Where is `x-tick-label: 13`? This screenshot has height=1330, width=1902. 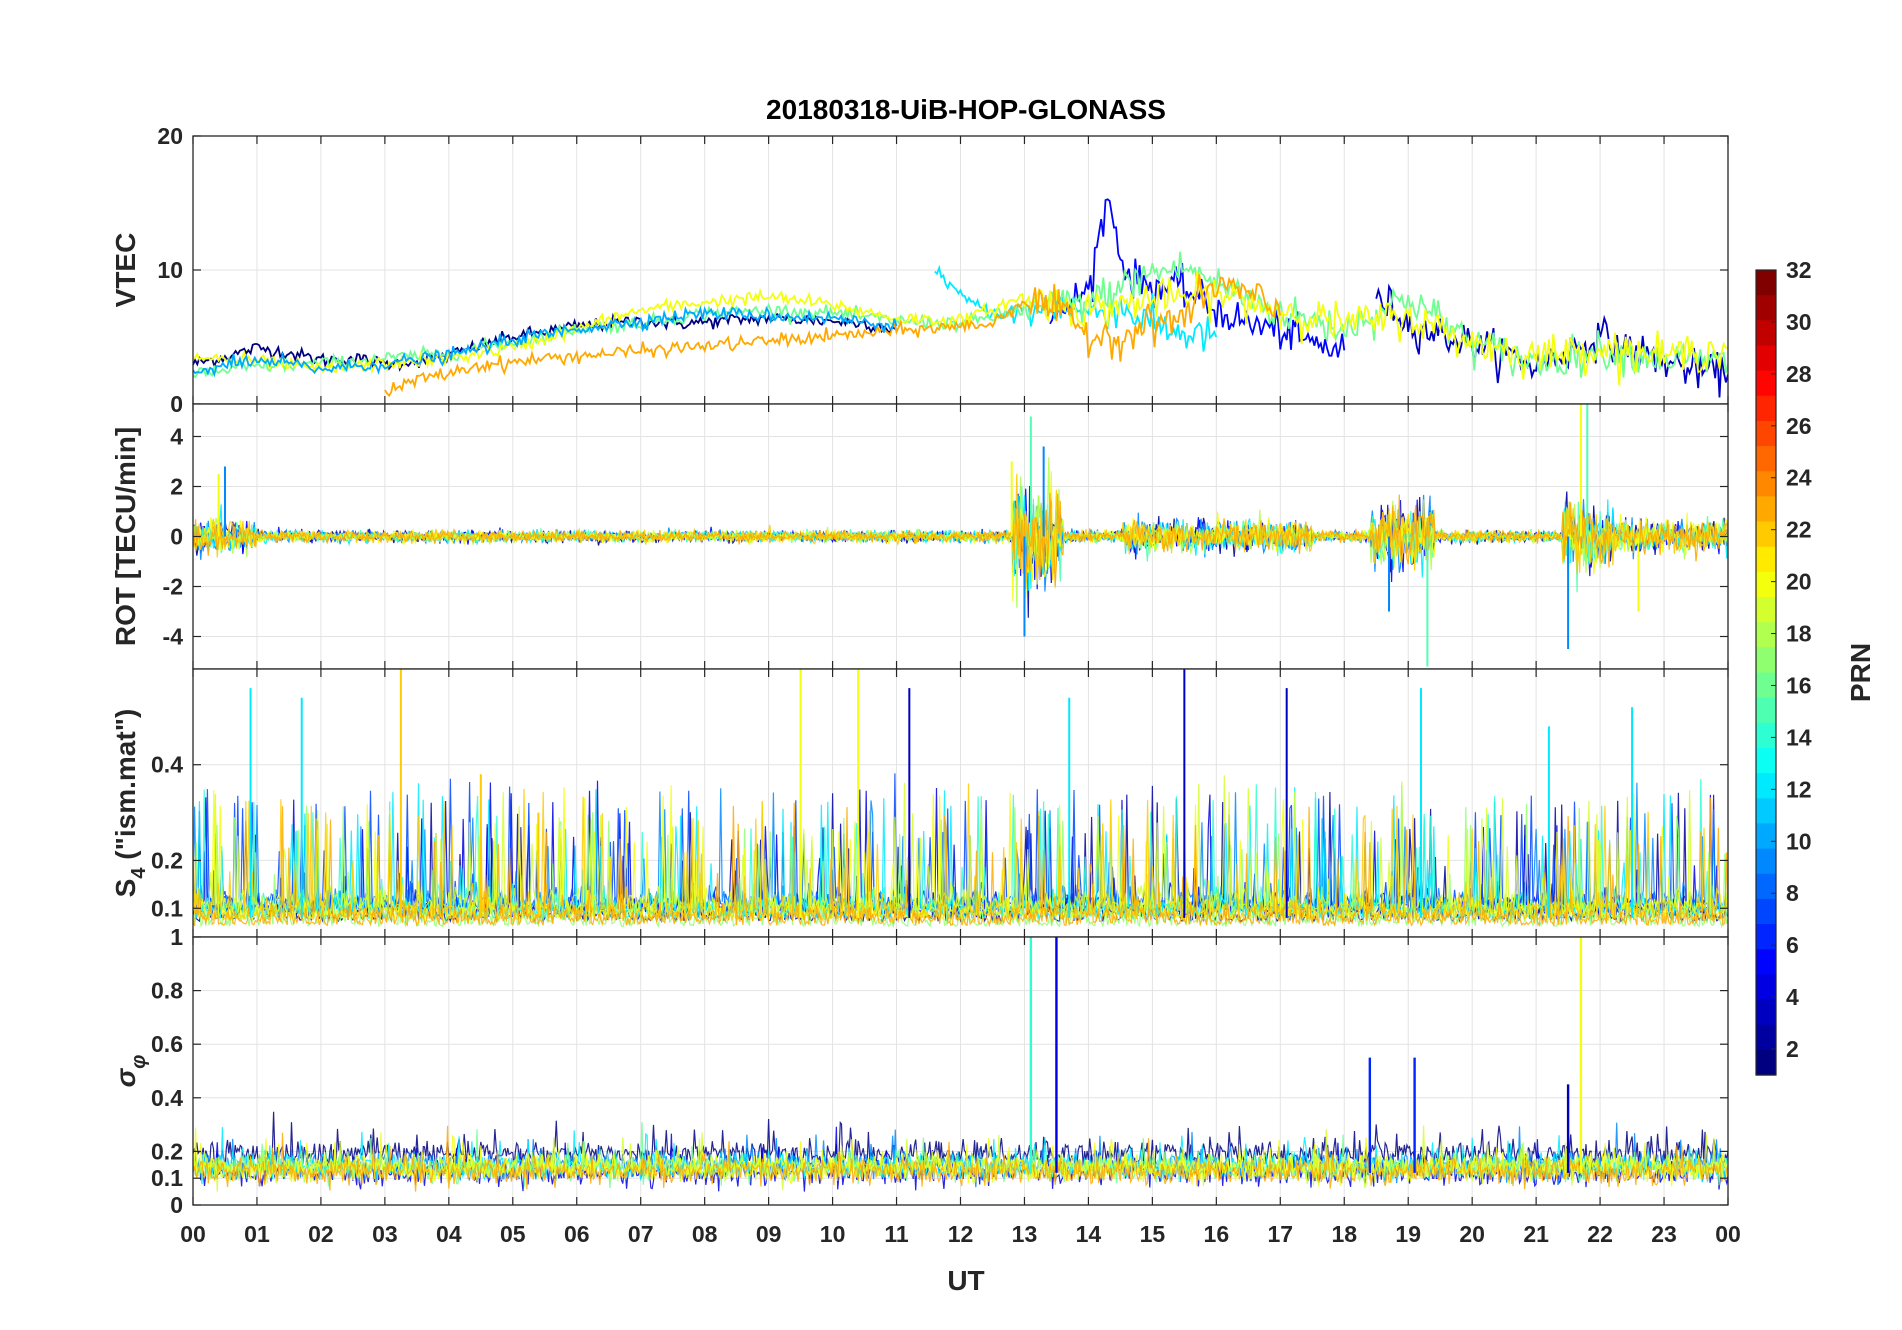
x-tick-label: 13 is located at coordinates (1025, 1234).